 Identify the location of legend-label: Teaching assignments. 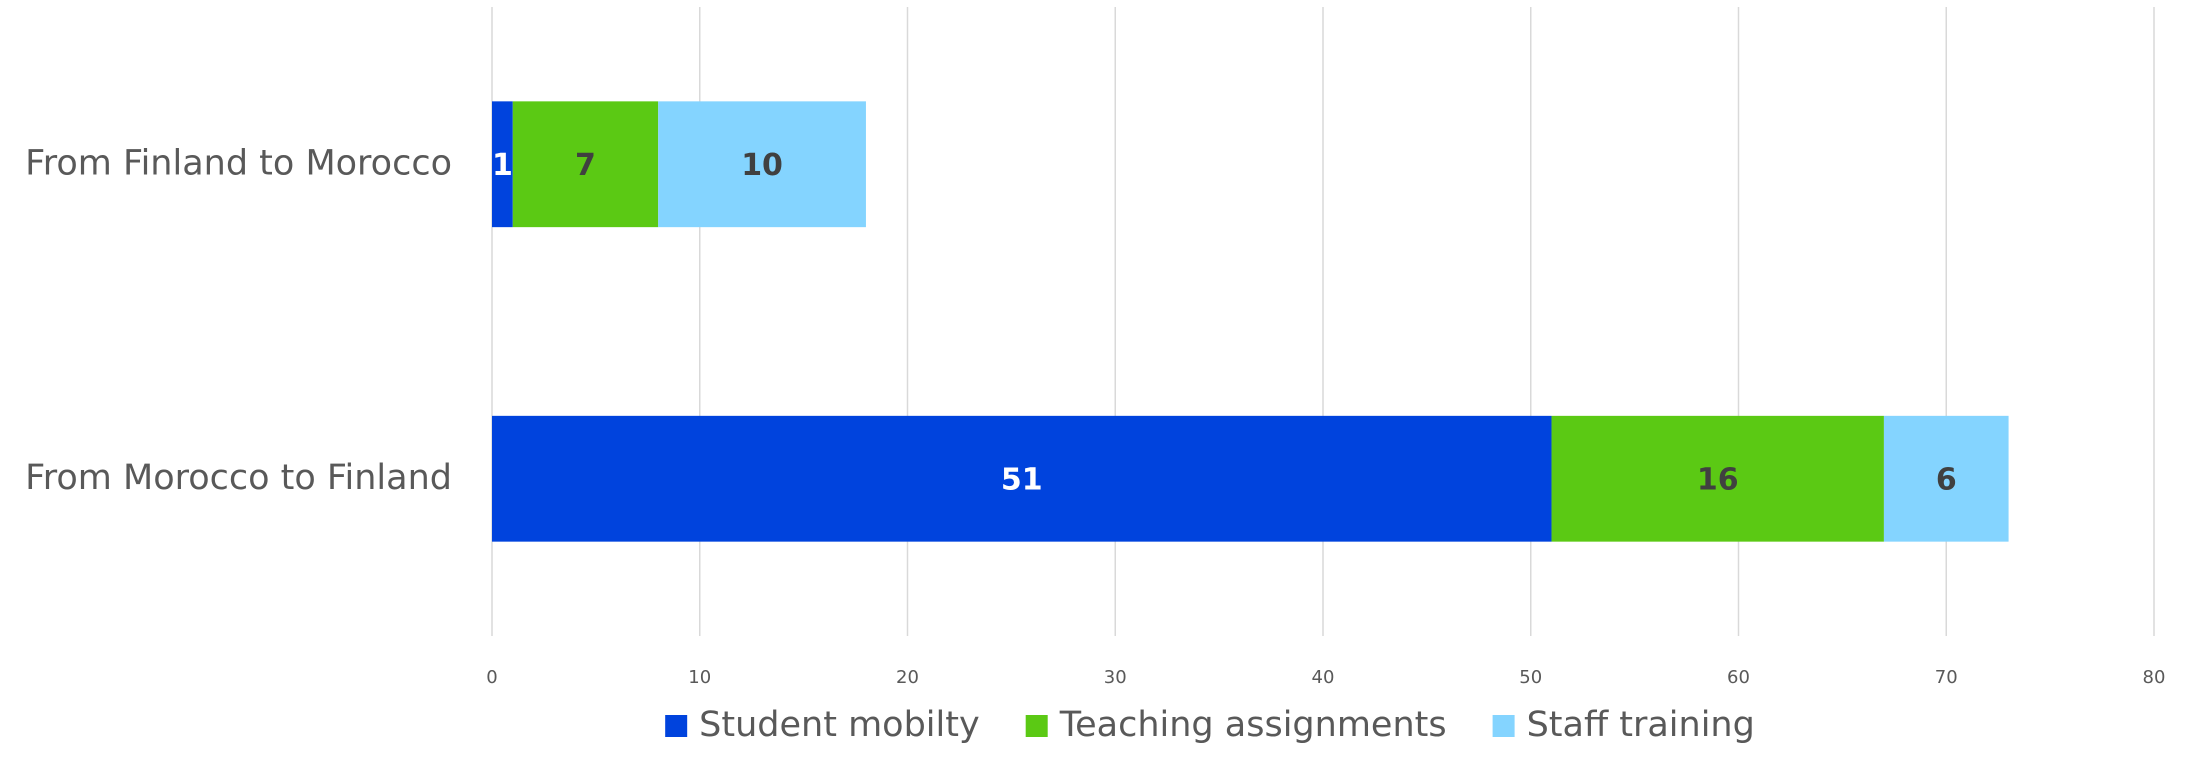
(1253, 725).